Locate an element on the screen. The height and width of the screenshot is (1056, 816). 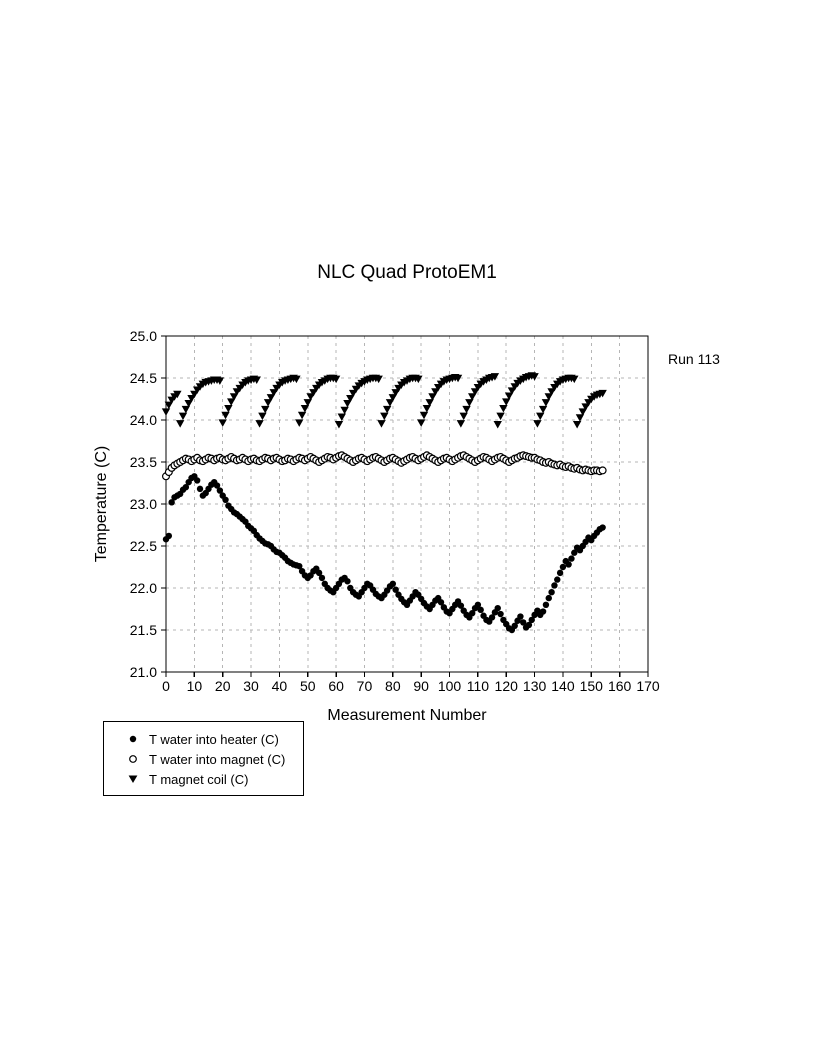
legend-label-magnet-water: T water into magnet (C) is located at coordinates (217, 759).